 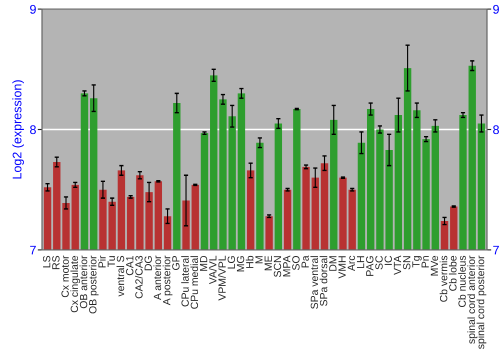 What do you see at coordinates (406, 263) in the screenshot?
I see `x-tick-label: SN` at bounding box center [406, 263].